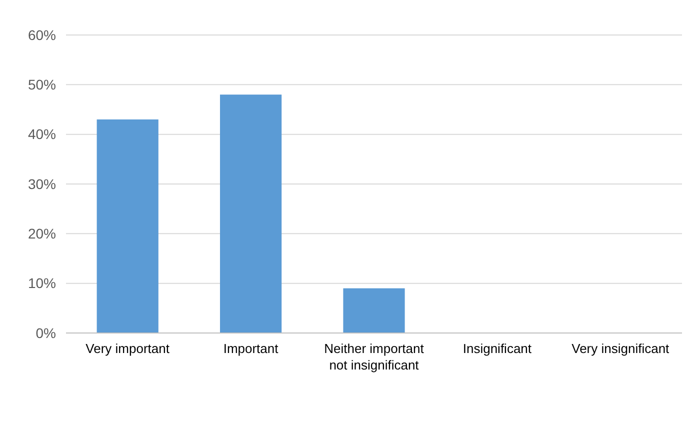  I want to click on y-tick-label: 30%, so click(42, 184).